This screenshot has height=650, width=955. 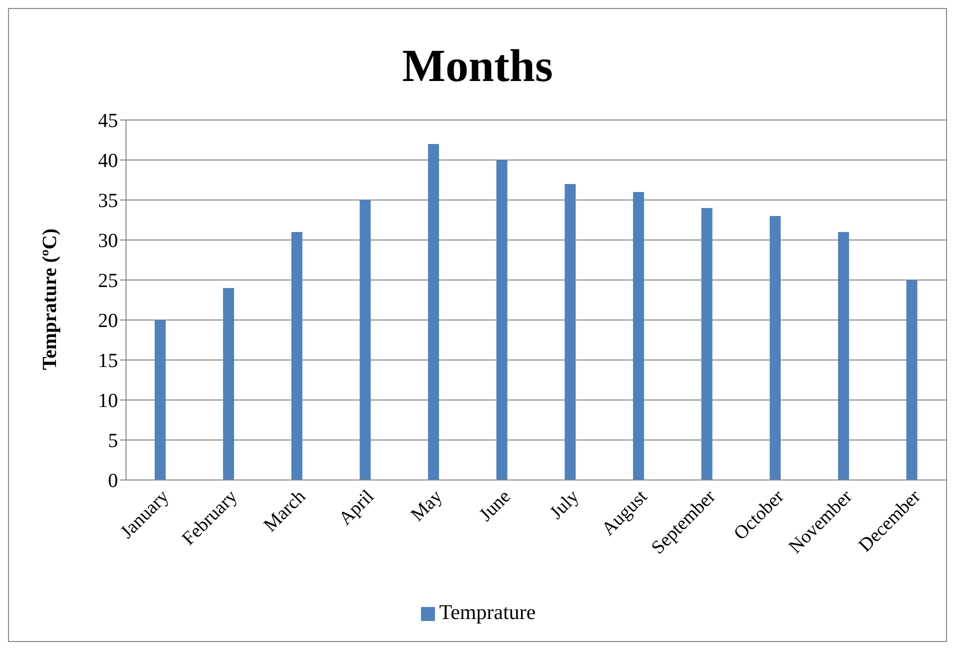 What do you see at coordinates (477, 65) in the screenshot?
I see `chart-title: Months` at bounding box center [477, 65].